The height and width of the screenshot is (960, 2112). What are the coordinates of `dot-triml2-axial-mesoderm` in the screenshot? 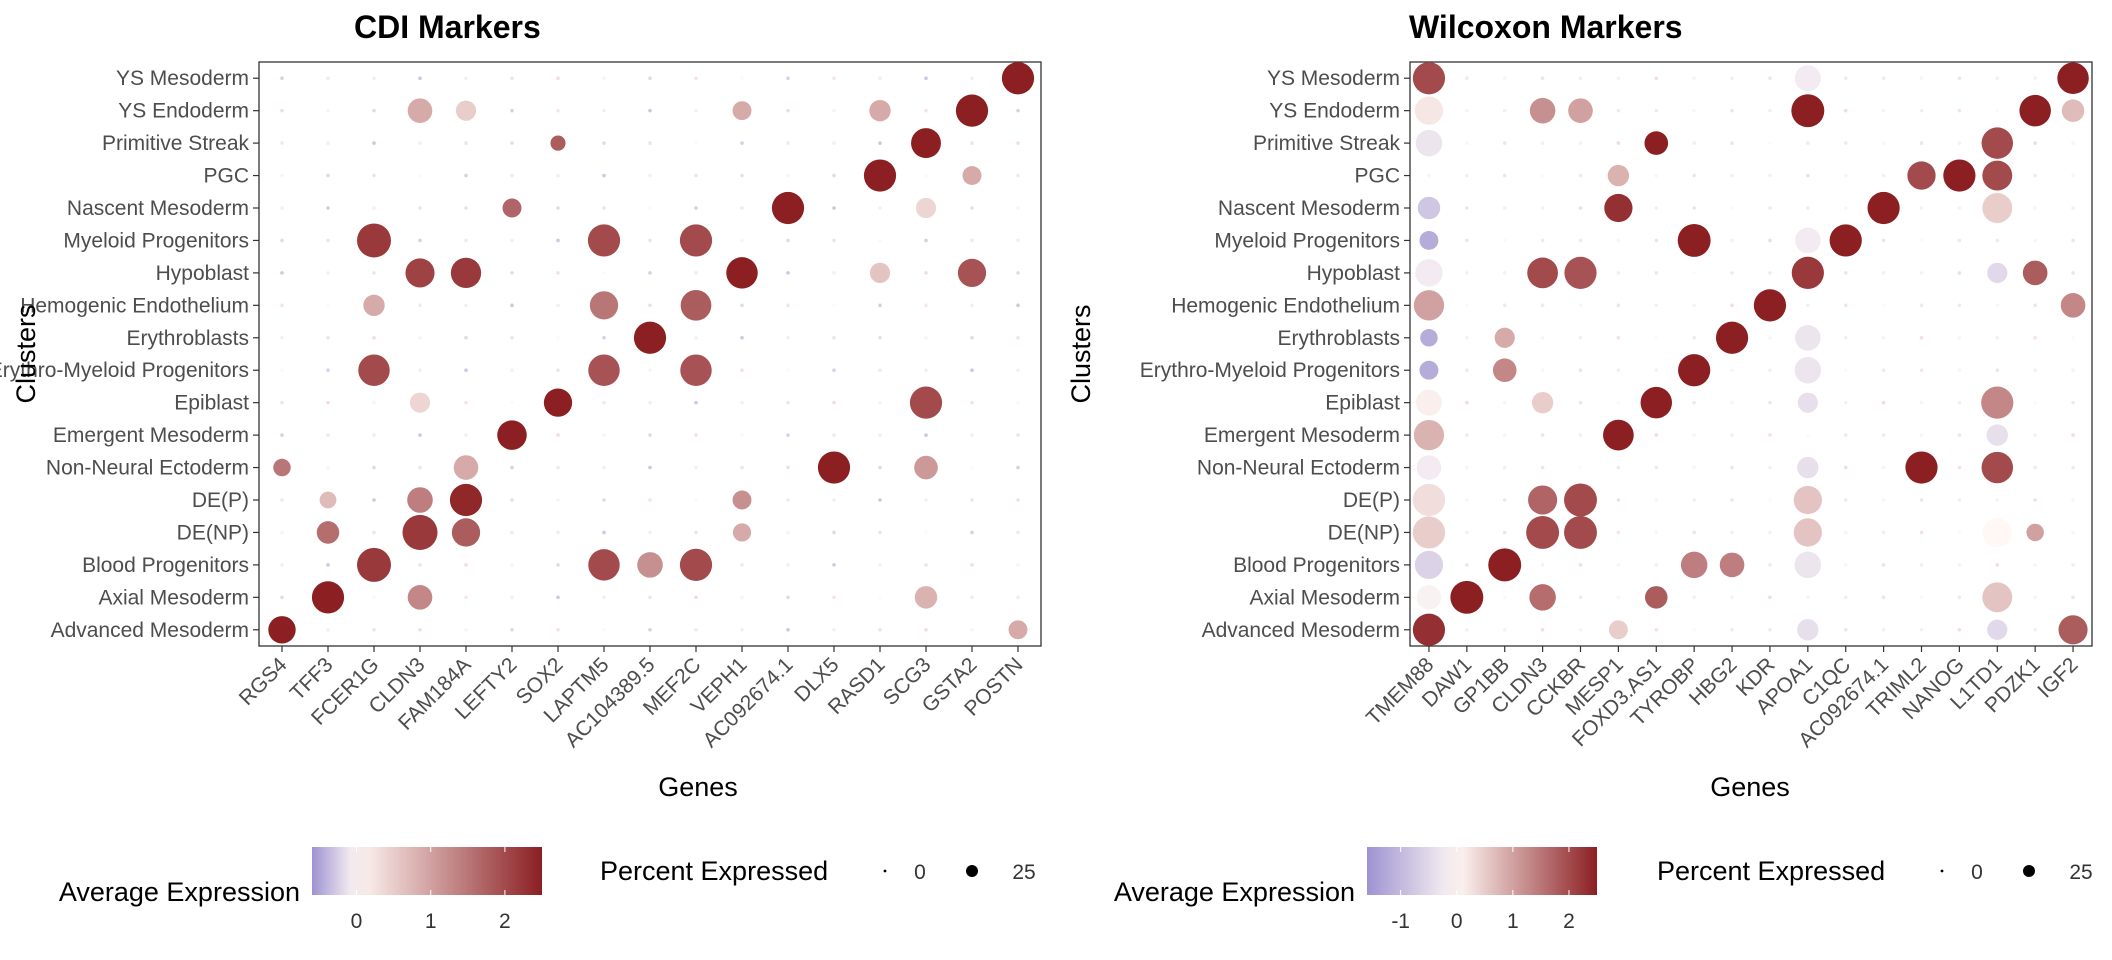 It's located at (1921, 597).